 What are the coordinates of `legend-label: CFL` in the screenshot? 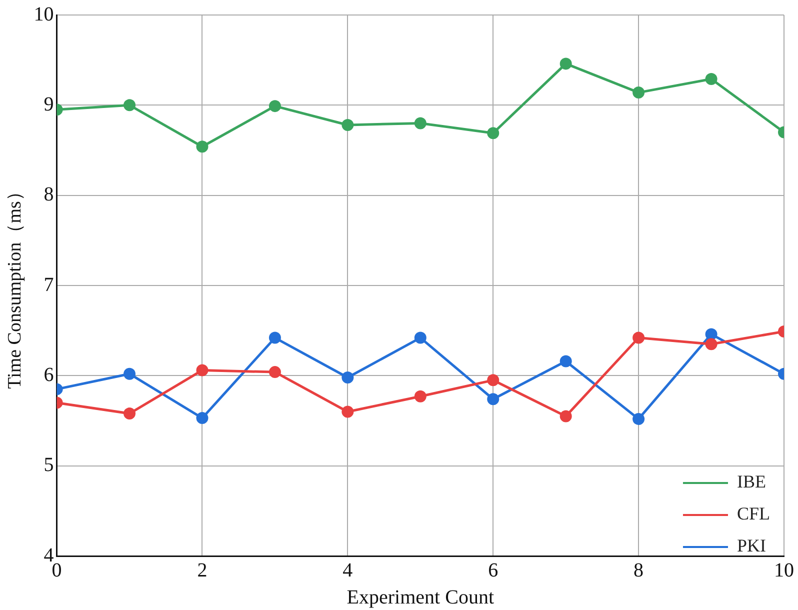 It's located at (753, 514).